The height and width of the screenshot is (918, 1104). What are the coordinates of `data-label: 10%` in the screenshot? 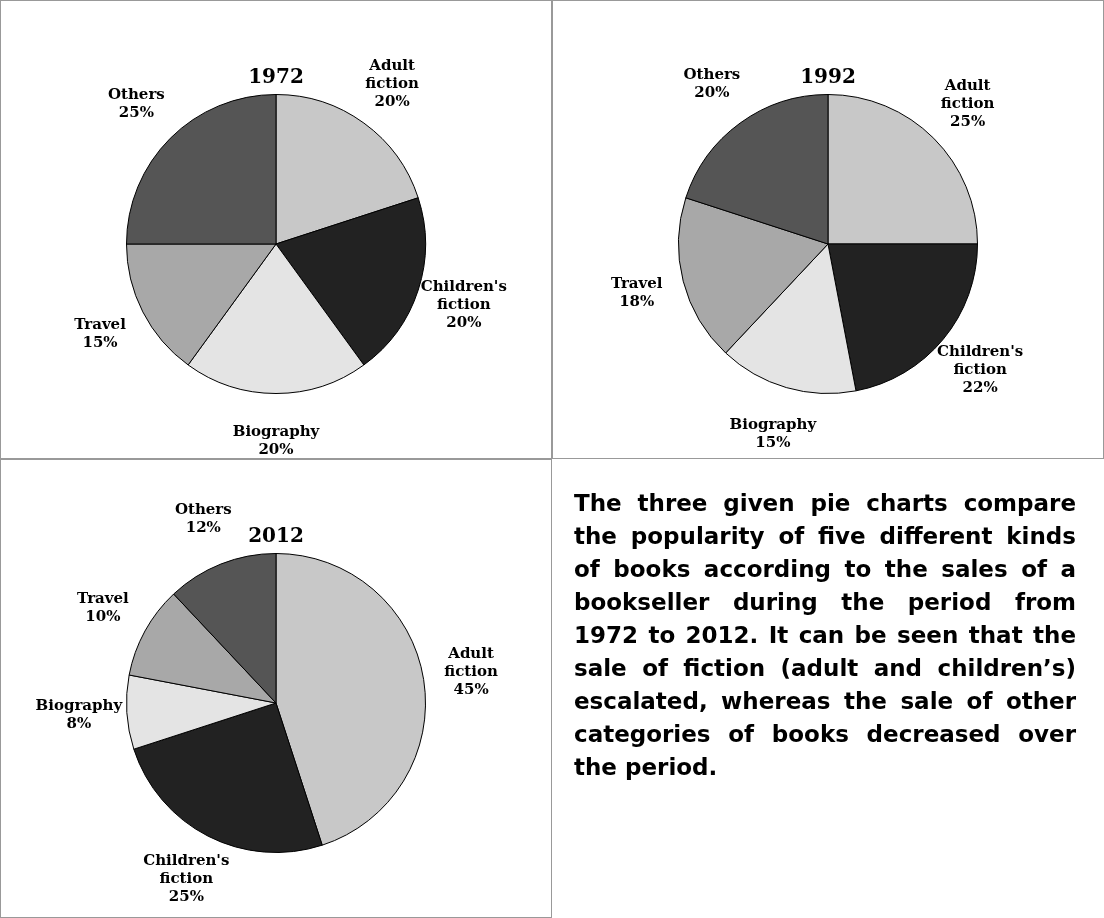 It's located at (103, 615).